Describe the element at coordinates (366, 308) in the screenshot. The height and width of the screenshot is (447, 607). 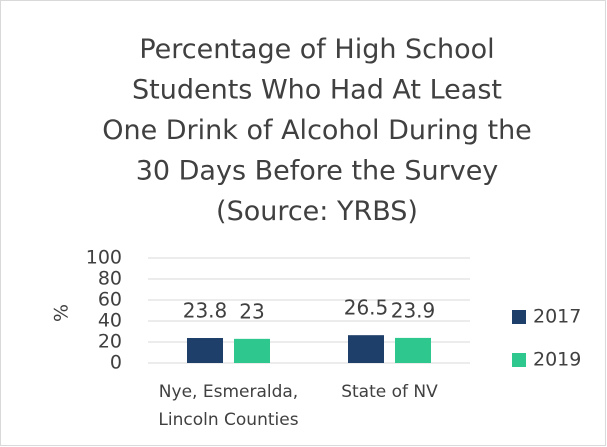
I see `data-label: 26.5` at that location.